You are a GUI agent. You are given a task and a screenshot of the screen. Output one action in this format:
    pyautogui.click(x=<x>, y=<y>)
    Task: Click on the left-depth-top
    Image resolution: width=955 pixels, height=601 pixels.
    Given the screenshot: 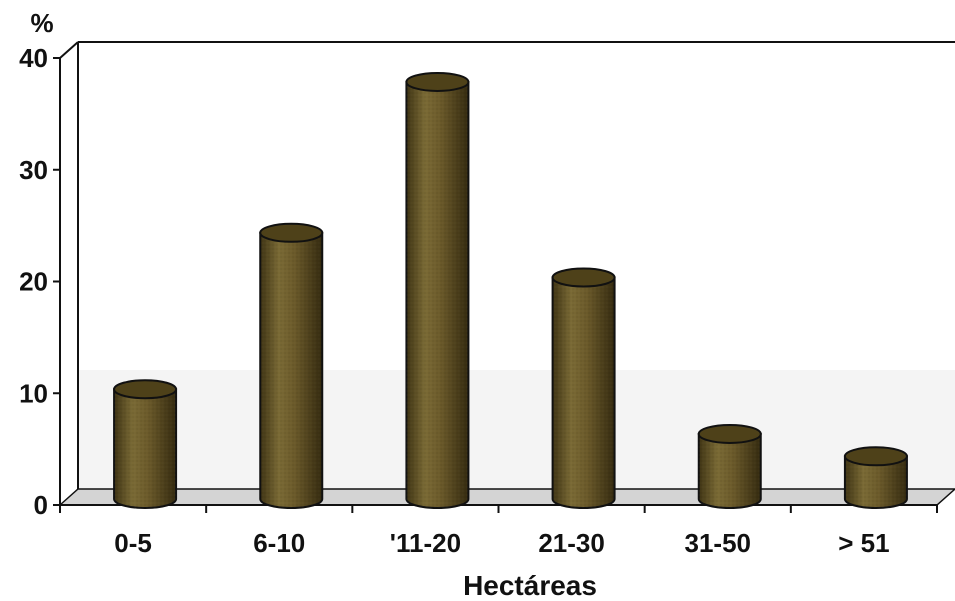 What is the action you would take?
    pyautogui.click(x=69, y=50)
    